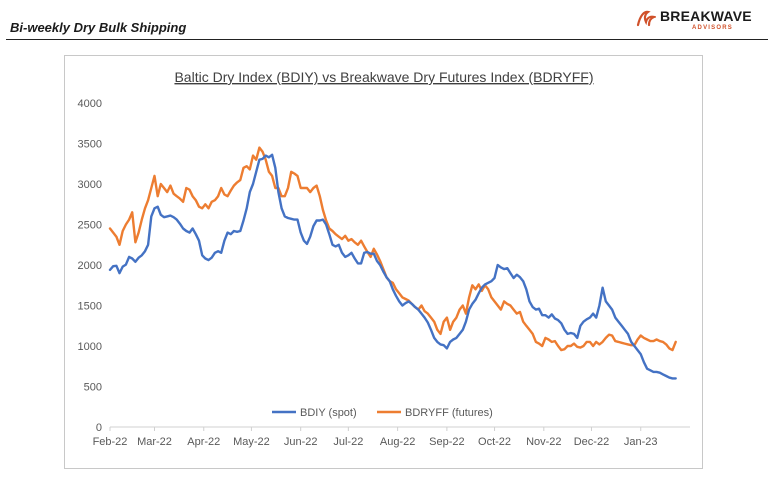  I want to click on x-tick-label: May-22, so click(251, 442).